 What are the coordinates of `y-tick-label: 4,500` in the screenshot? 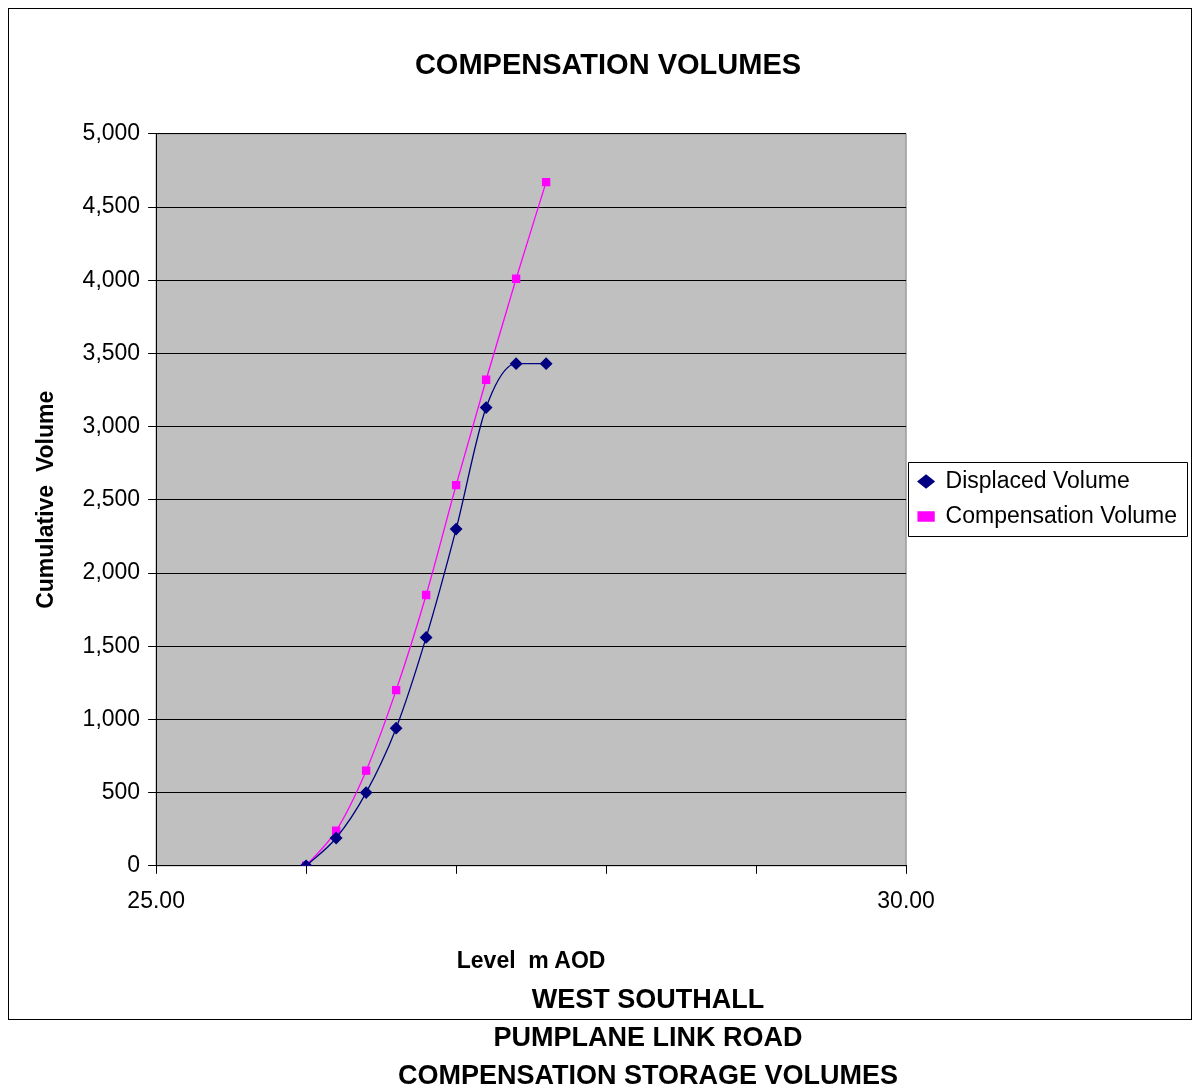 It's located at (111, 205).